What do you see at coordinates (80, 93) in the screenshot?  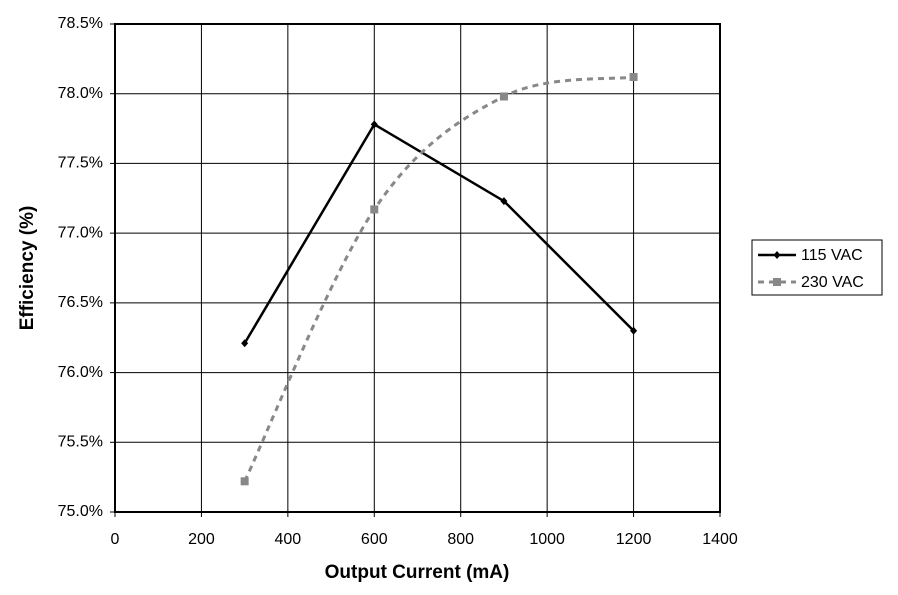 I see `y-tick-label: 78.0%` at bounding box center [80, 93].